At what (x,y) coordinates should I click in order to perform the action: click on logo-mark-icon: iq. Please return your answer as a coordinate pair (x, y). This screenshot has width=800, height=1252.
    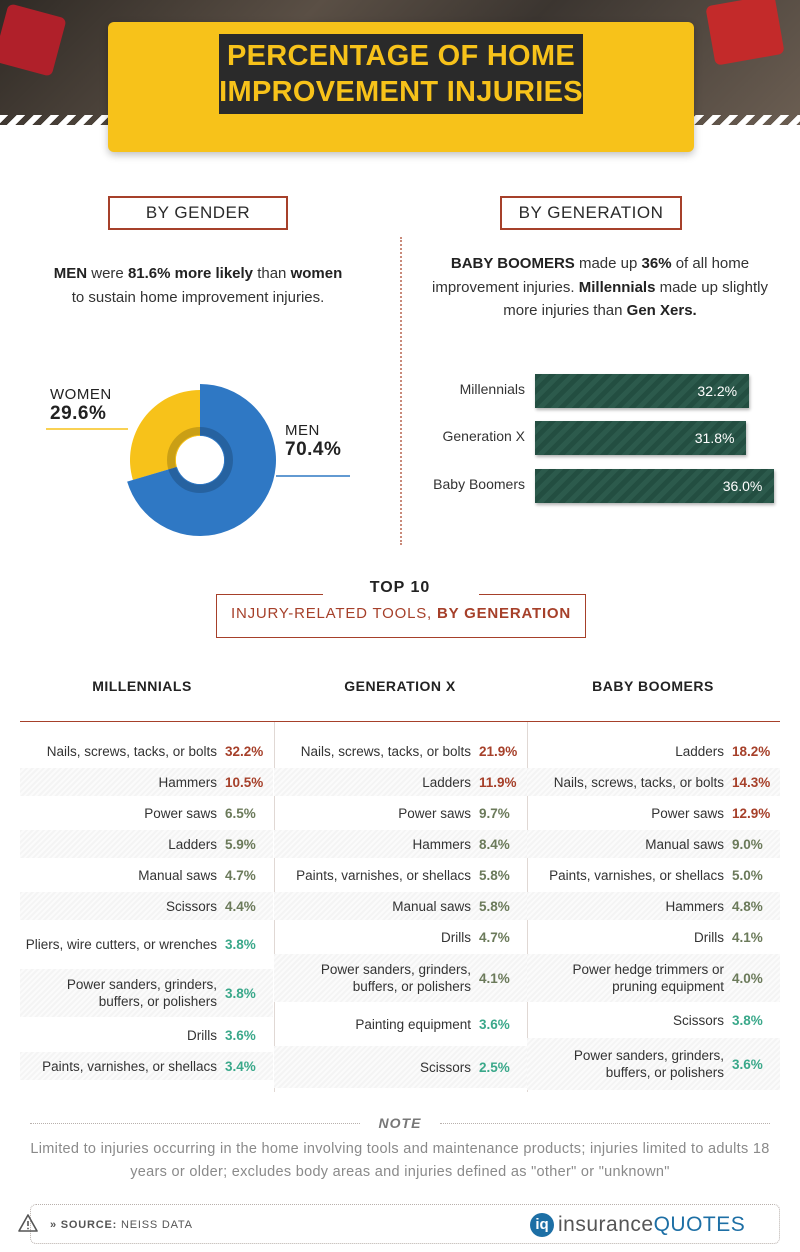
    Looking at the image, I should click on (542, 1225).